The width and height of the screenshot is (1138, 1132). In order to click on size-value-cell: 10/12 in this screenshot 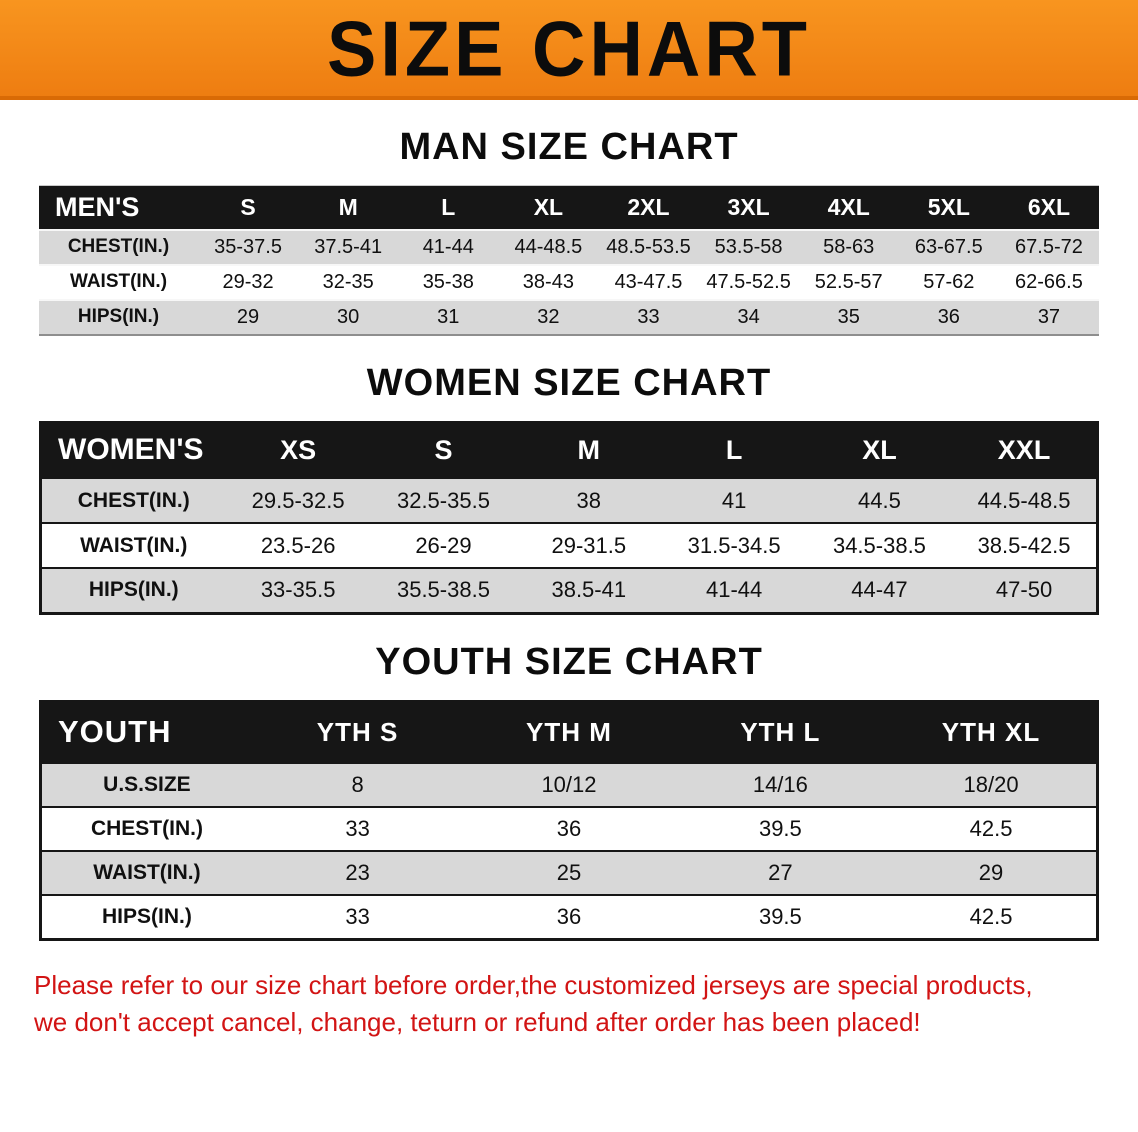, I will do `click(569, 784)`.